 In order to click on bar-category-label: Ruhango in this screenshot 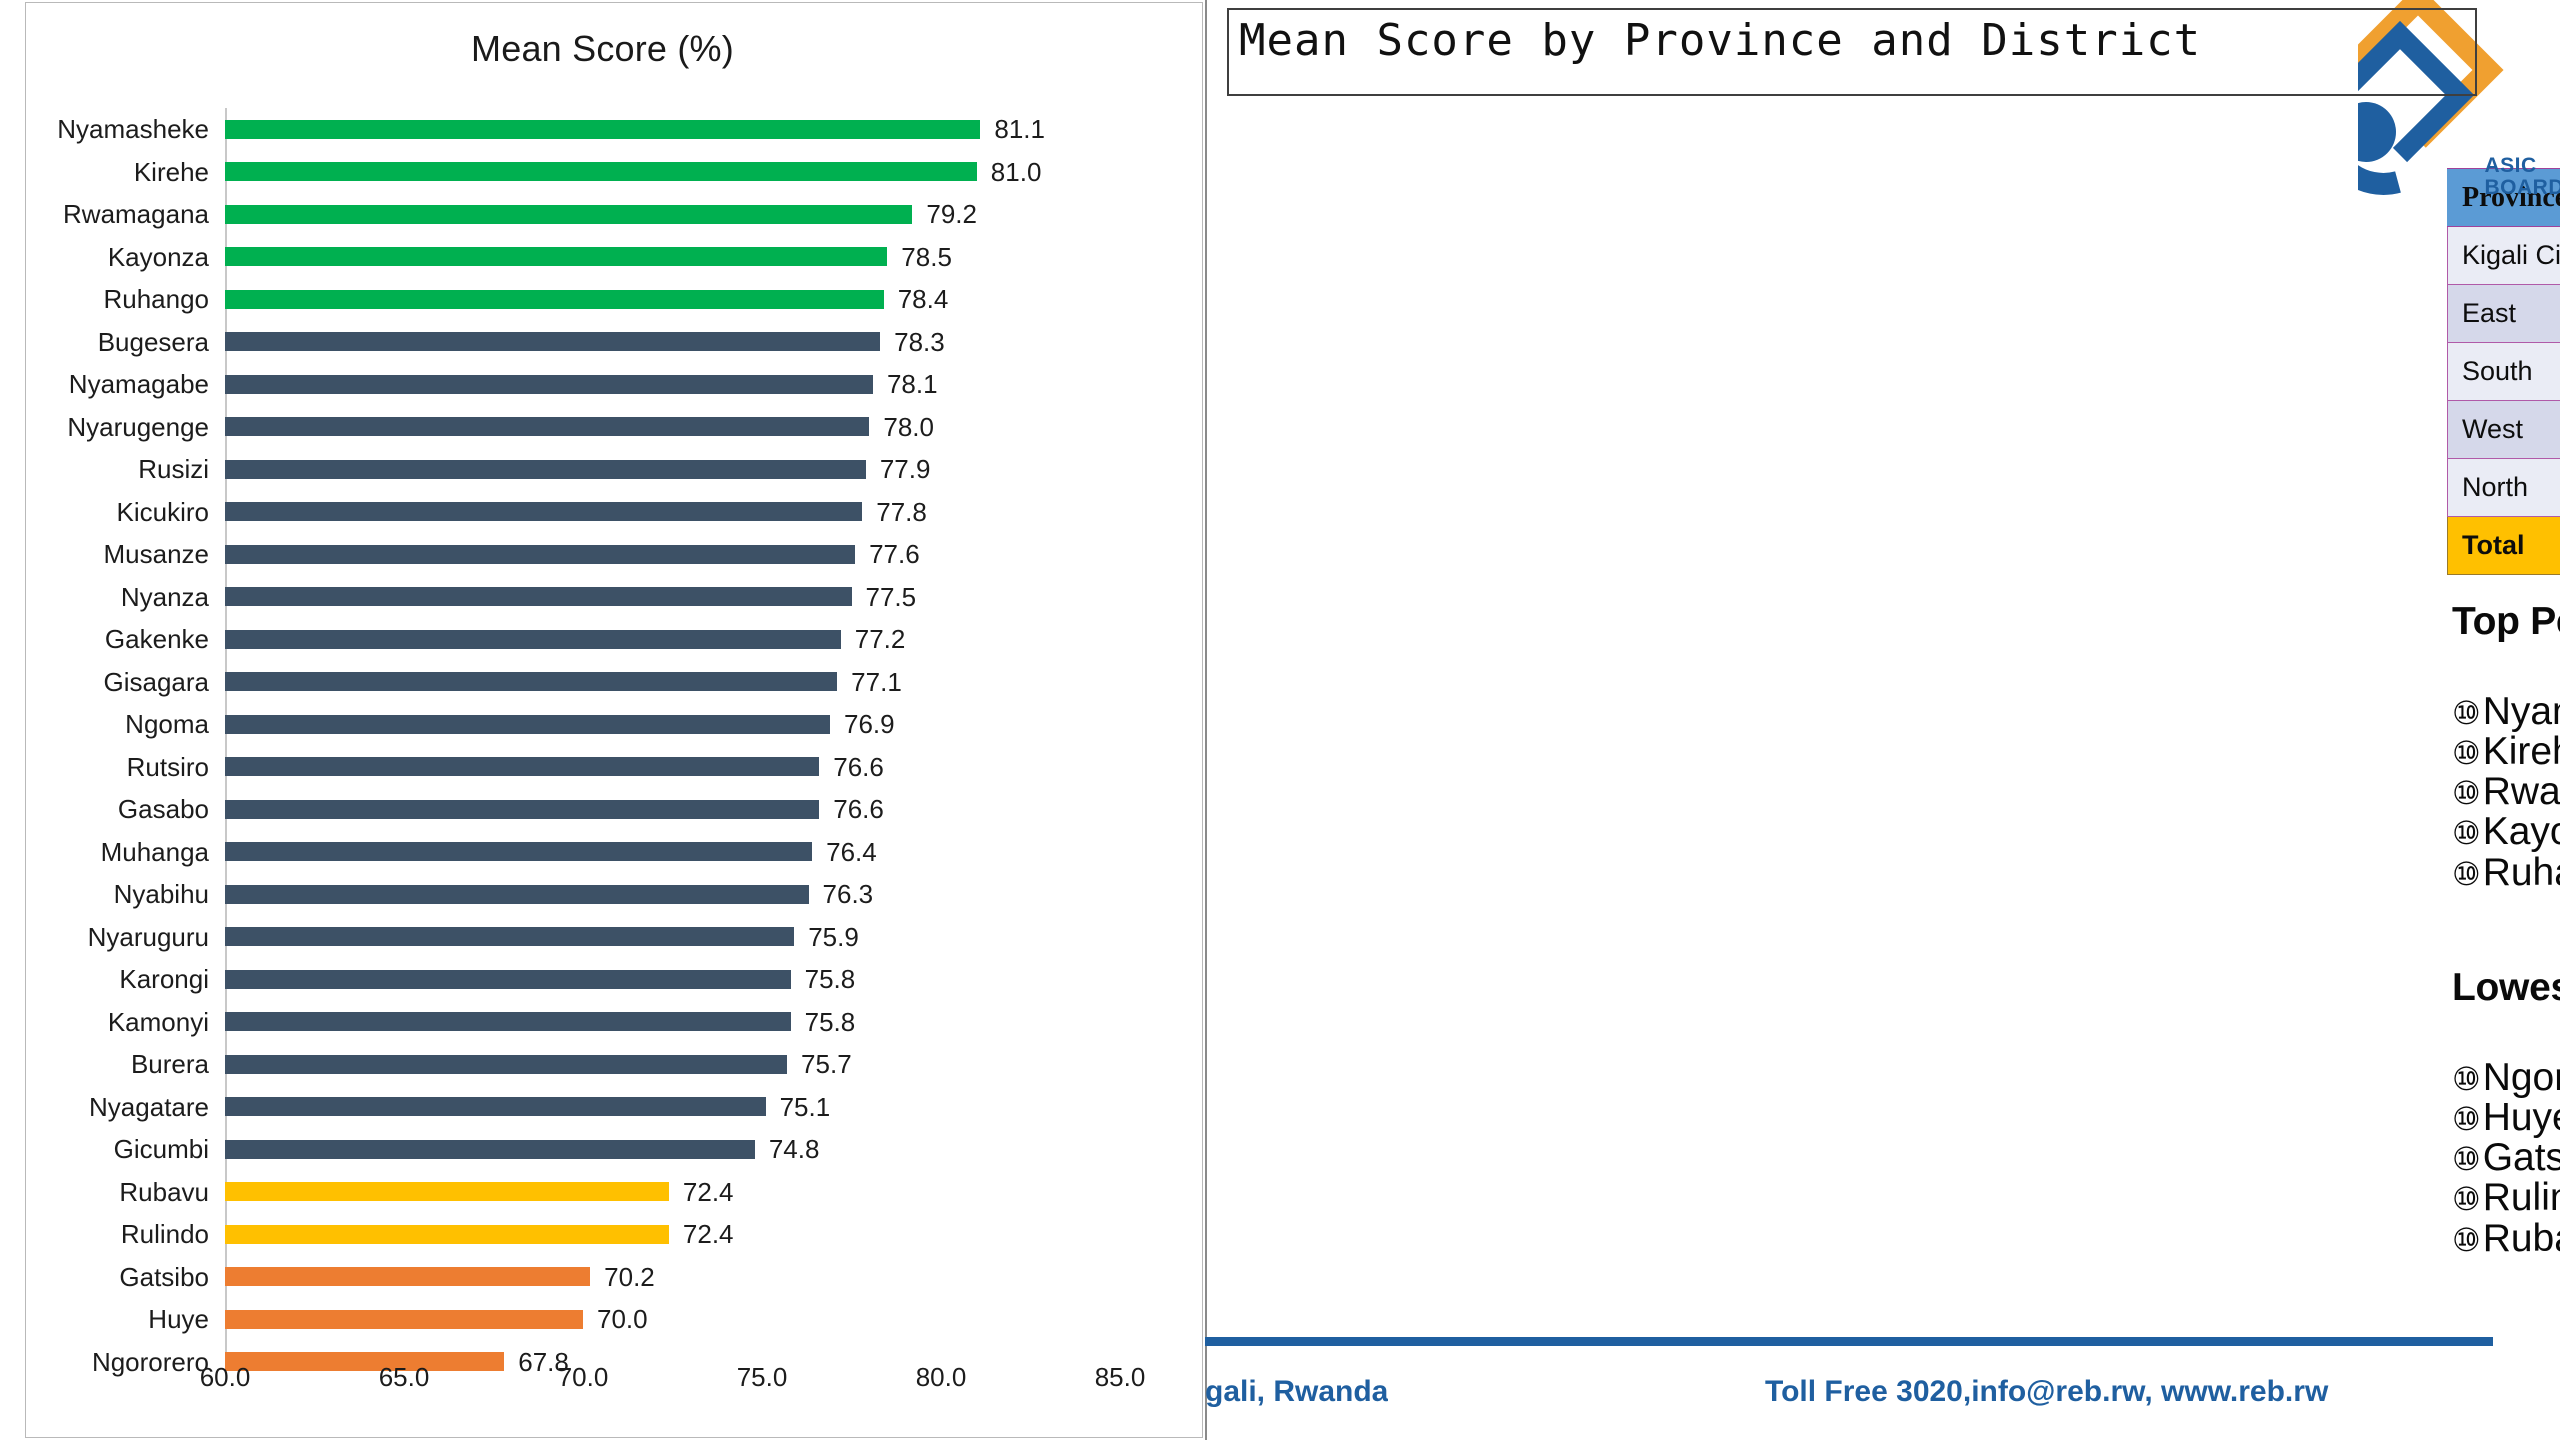, I will do `click(156, 299)`.